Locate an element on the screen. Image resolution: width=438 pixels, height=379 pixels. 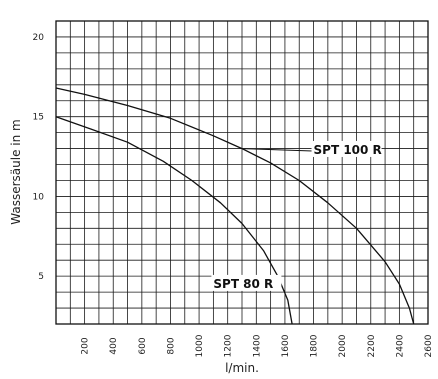
y-tick-label: 20 is located at coordinates (39, 38).